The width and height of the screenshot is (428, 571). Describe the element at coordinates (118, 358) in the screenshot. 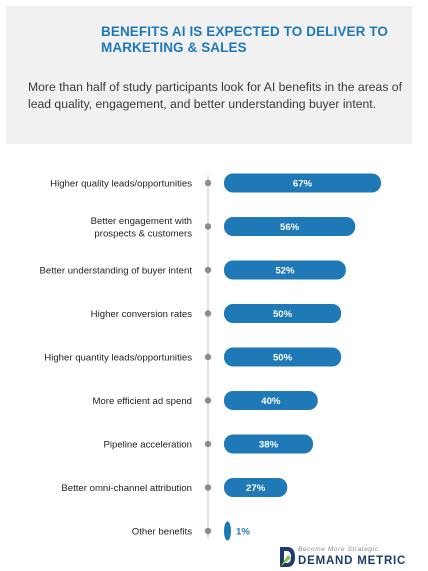

I see `category-label: Higher quantity leads/opportunities` at that location.